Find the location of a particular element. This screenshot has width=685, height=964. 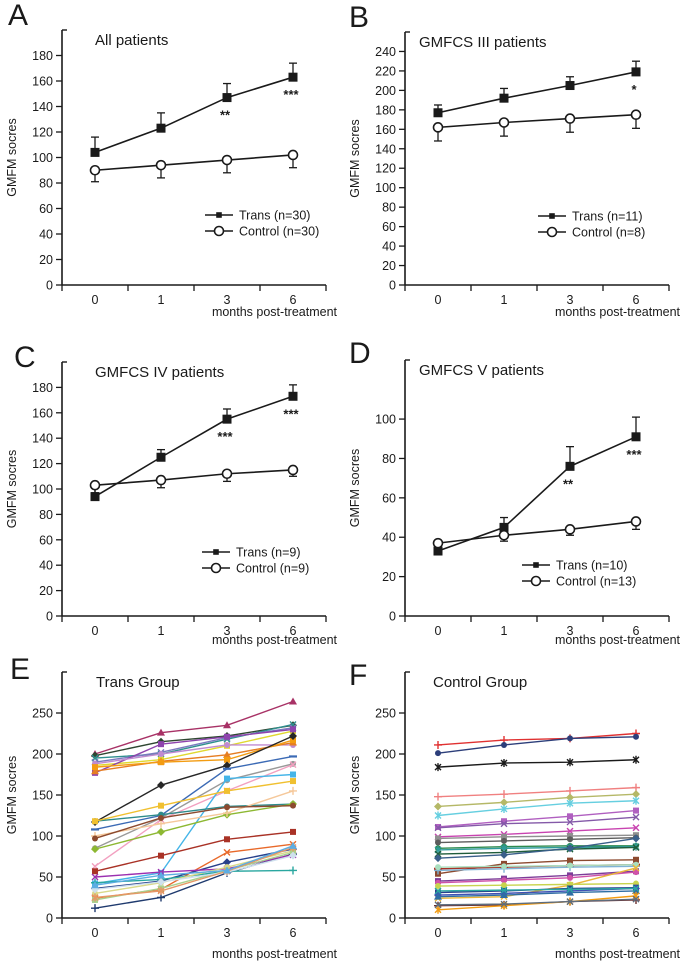

y-tick-label: 20 is located at coordinates (389, 577).